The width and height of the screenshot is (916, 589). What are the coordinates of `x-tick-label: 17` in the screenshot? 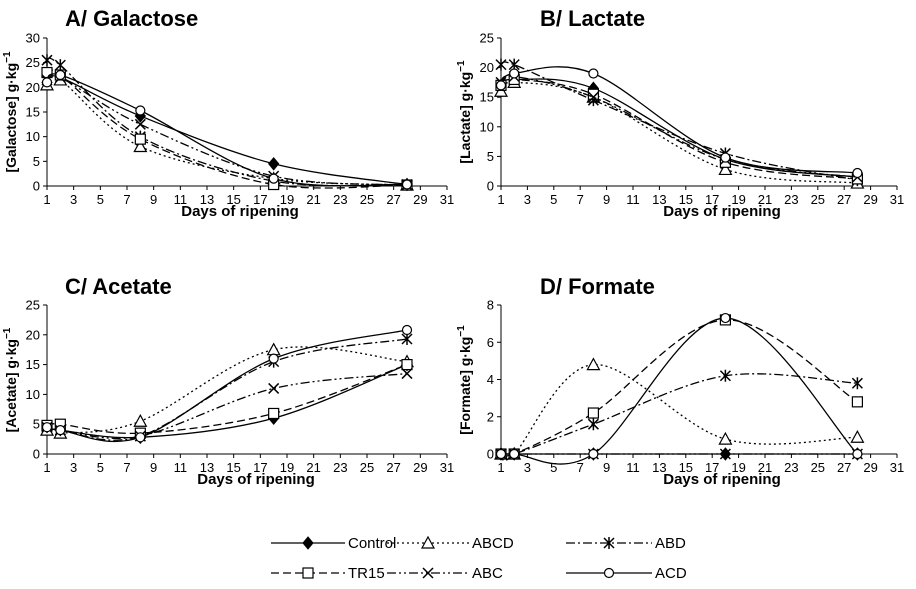 It's located at (260, 467).